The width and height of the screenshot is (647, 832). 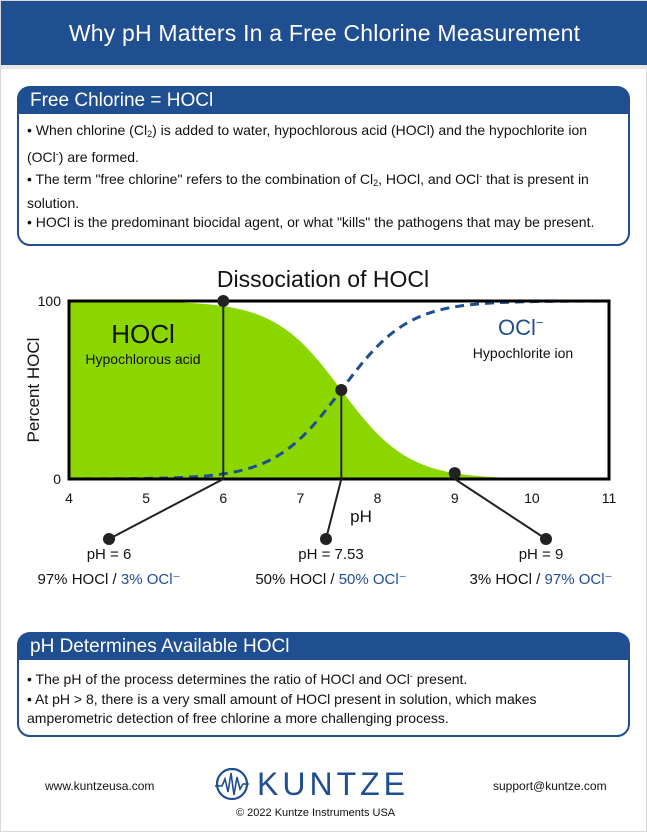 What do you see at coordinates (150, 134) in the screenshot?
I see `bullet-1-sub: 2` at bounding box center [150, 134].